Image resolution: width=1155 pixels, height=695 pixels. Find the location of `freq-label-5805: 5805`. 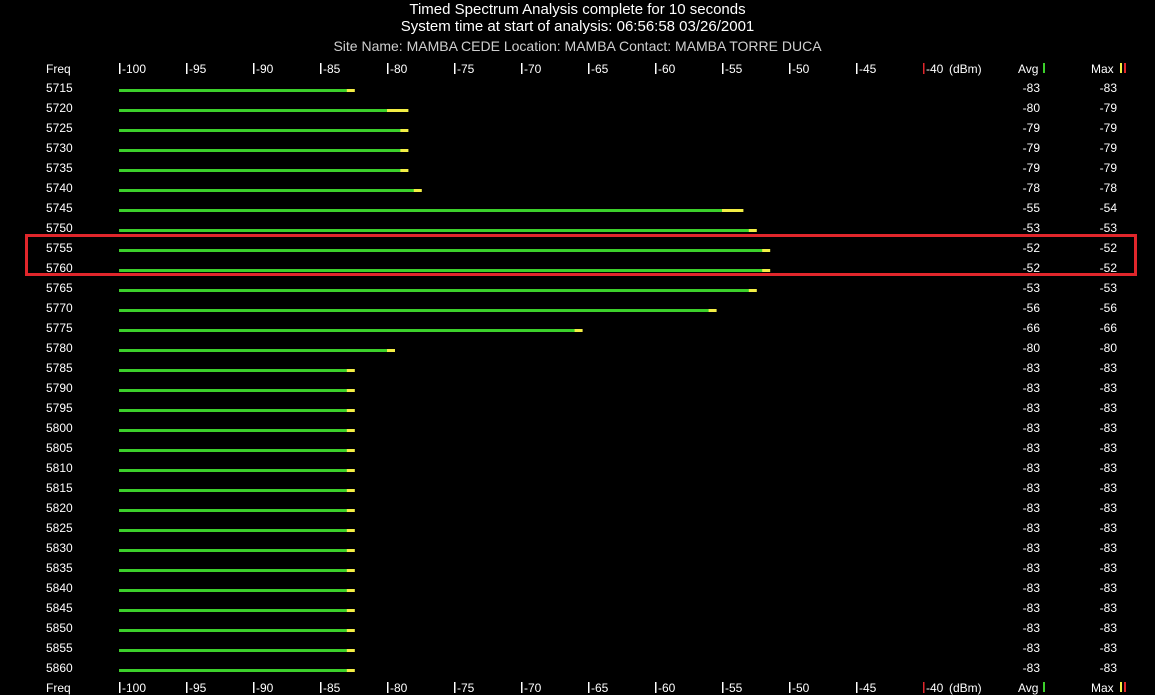

freq-label-5805: 5805 is located at coordinates (59, 448).